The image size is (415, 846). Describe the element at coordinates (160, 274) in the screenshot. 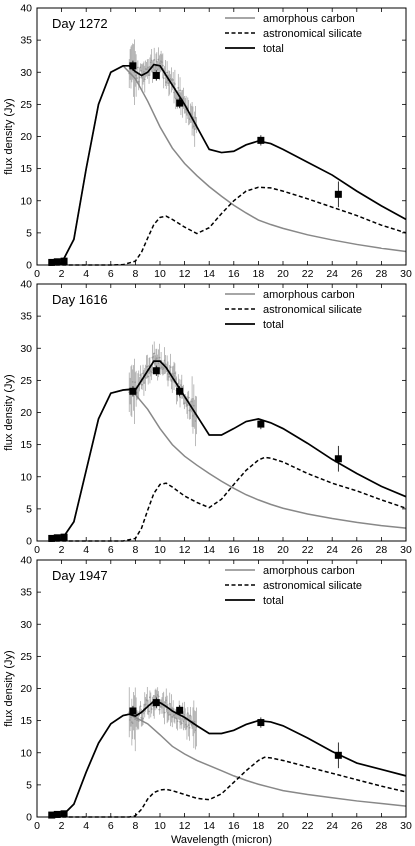

I see `x-tick-label: 10` at that location.